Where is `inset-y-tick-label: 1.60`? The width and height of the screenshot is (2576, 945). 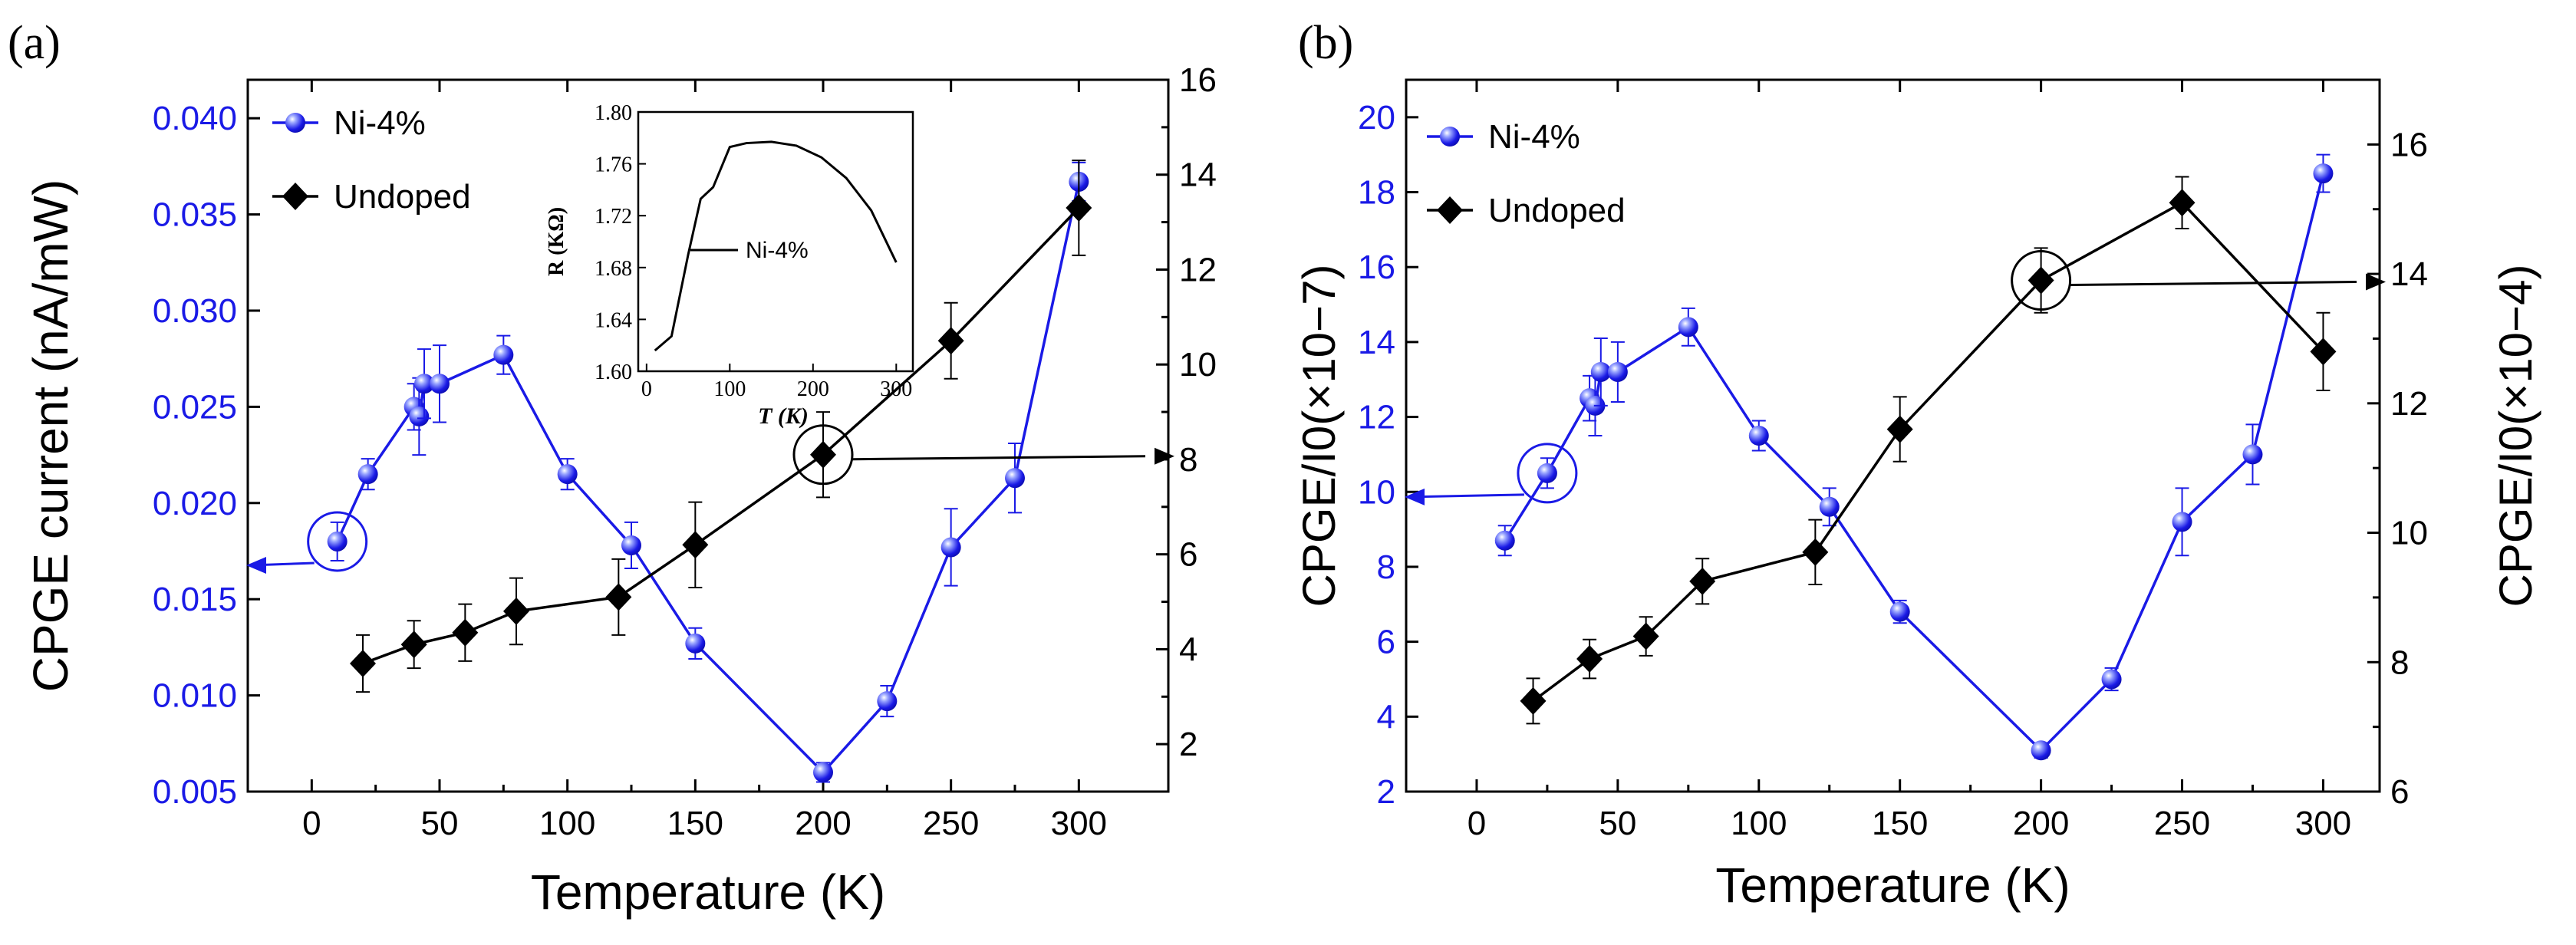
inset-y-tick-label: 1.60 is located at coordinates (613, 373).